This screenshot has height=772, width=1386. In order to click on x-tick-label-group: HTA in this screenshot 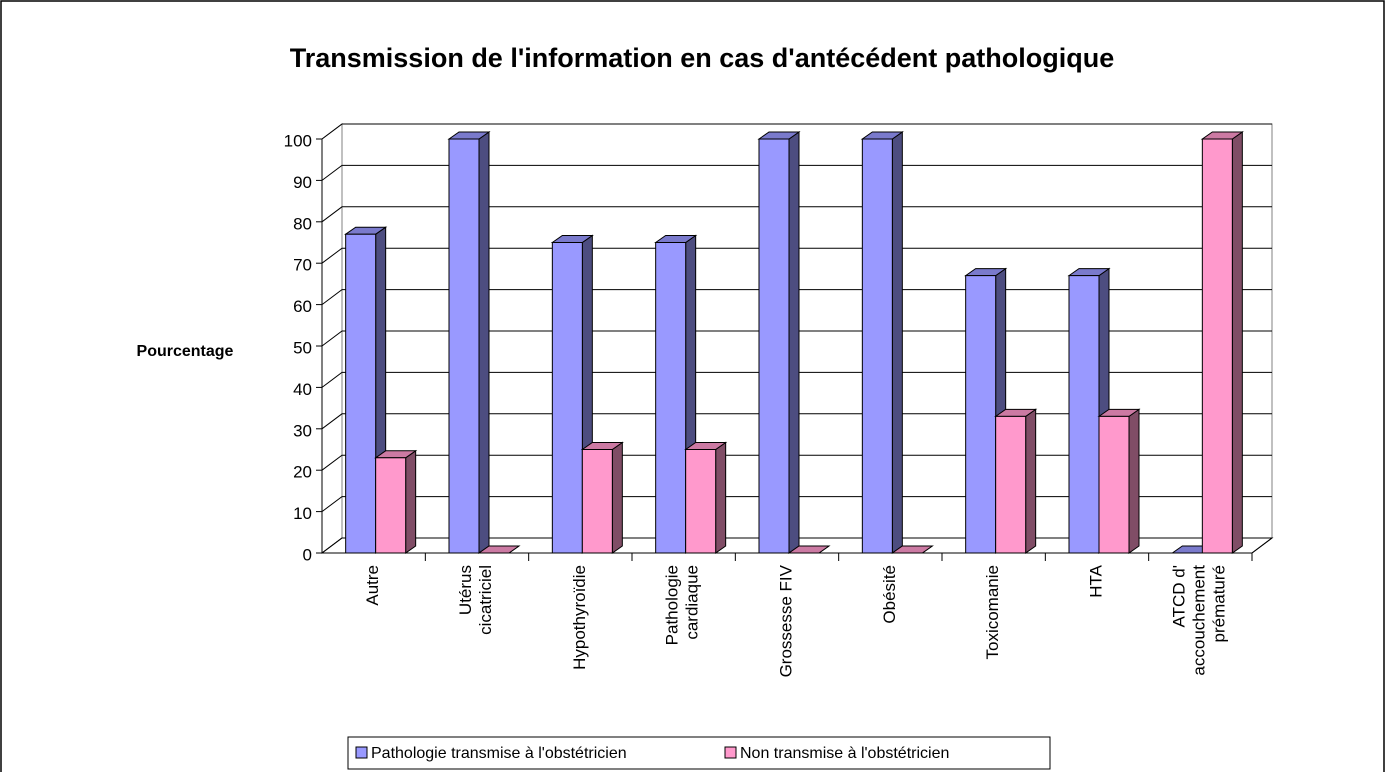, I will do `click(1095, 580)`.